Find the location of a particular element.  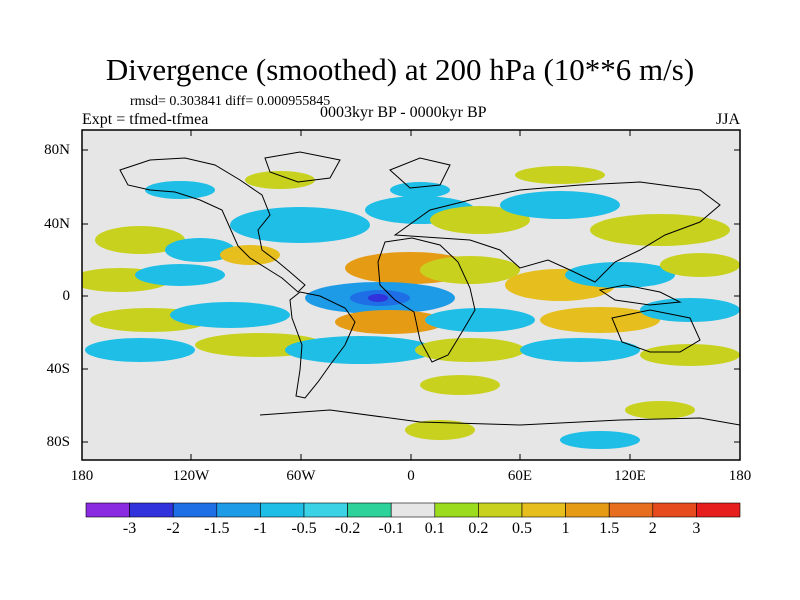

experiment-label: Expt = tfmed-tfmea is located at coordinates (145, 119).